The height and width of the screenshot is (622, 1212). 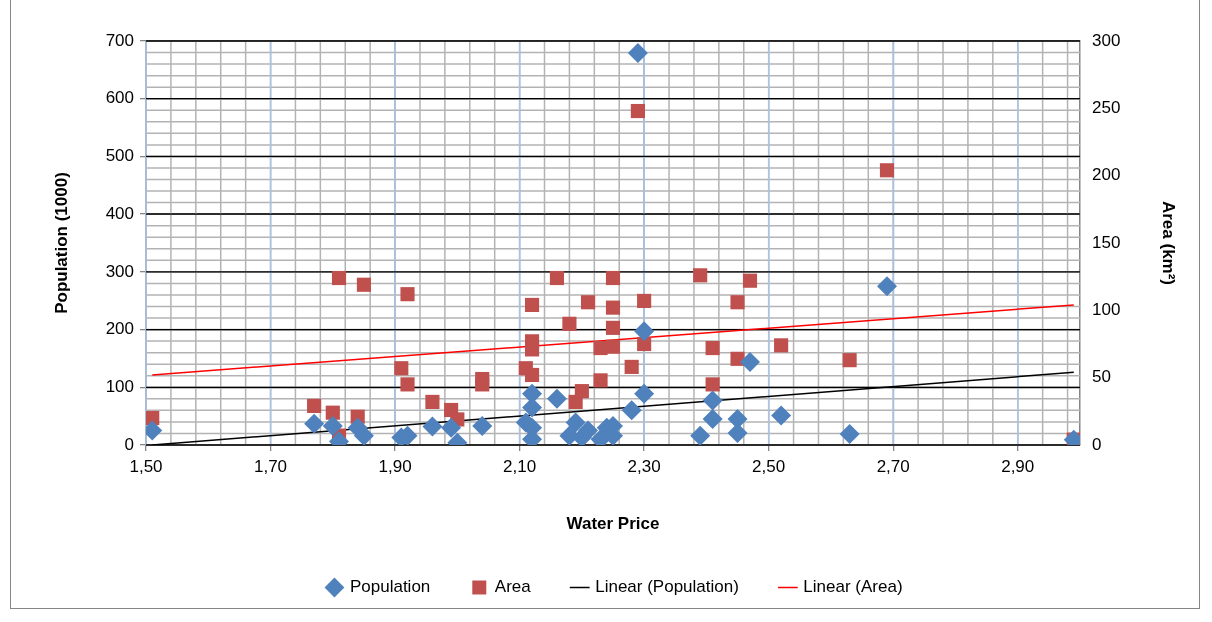 What do you see at coordinates (129, 444) in the screenshot?
I see `y-tick-label: 0` at bounding box center [129, 444].